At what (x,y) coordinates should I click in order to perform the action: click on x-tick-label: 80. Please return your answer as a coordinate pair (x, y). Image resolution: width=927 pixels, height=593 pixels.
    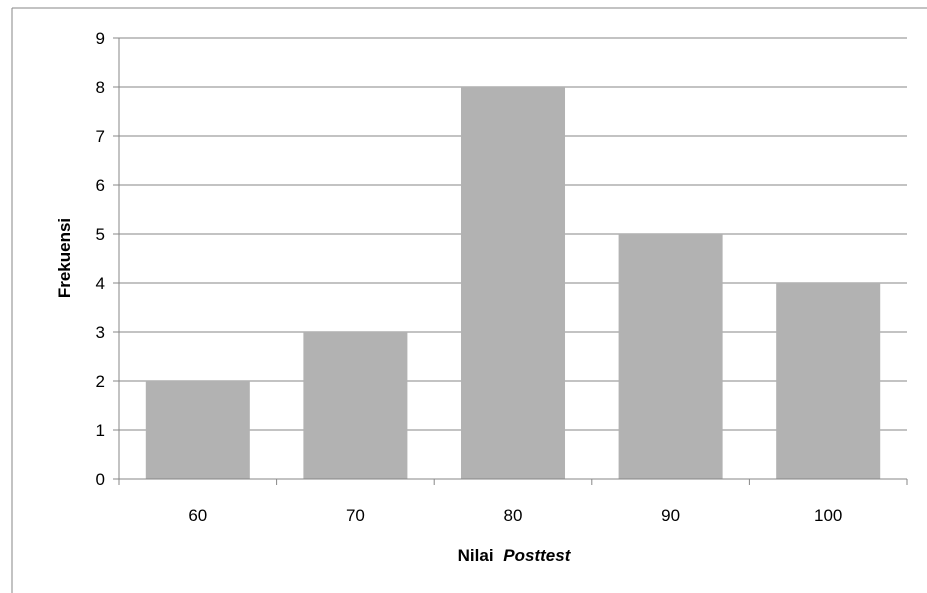
    Looking at the image, I should click on (513, 515).